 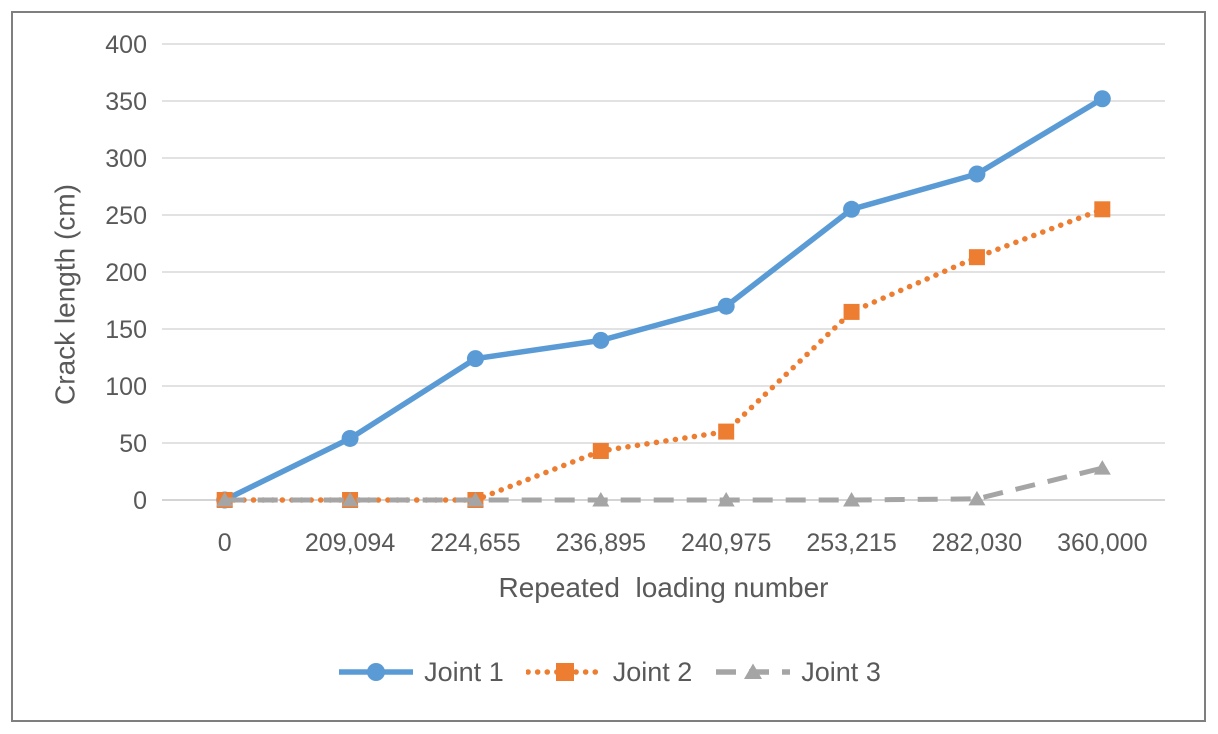 I want to click on y-tick-label: 250, so click(x=126, y=216).